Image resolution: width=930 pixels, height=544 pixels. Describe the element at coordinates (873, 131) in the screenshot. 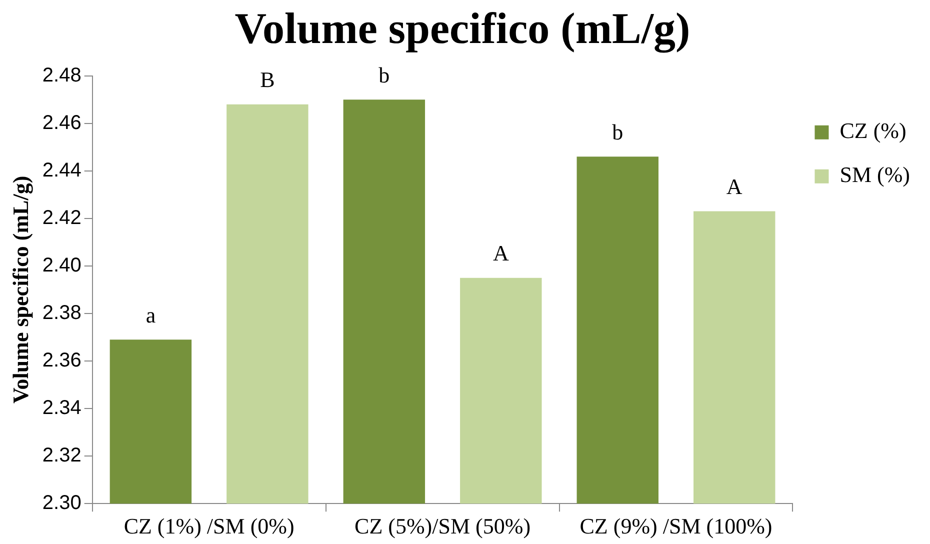

I see `legend-label: CZ (%)` at that location.